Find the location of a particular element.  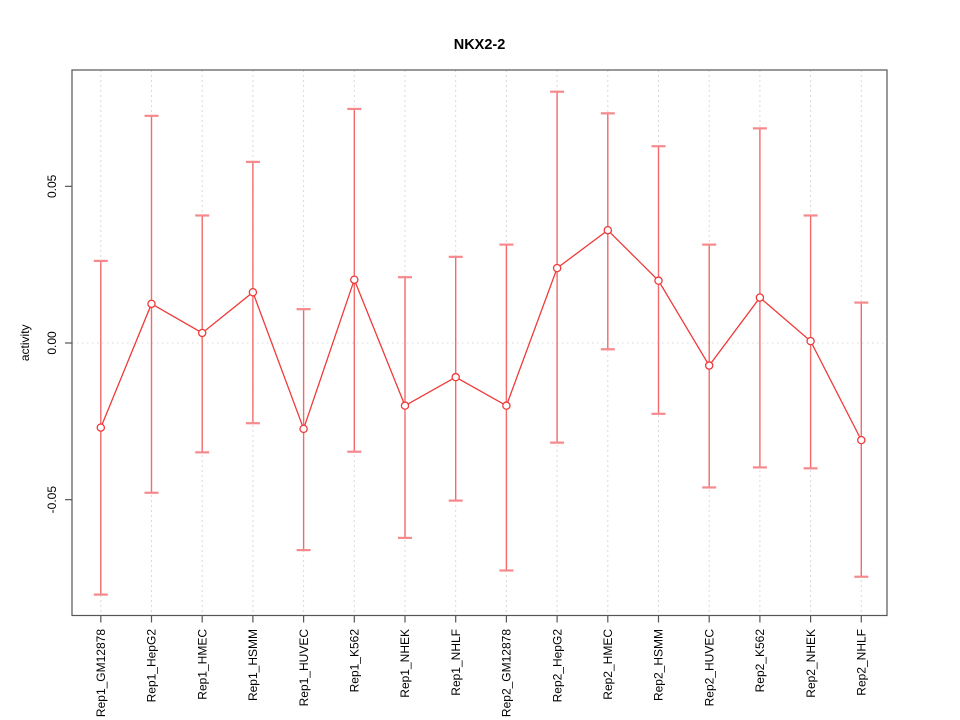

x-tick-label: Rep2_NHLF is located at coordinates (862, 662).